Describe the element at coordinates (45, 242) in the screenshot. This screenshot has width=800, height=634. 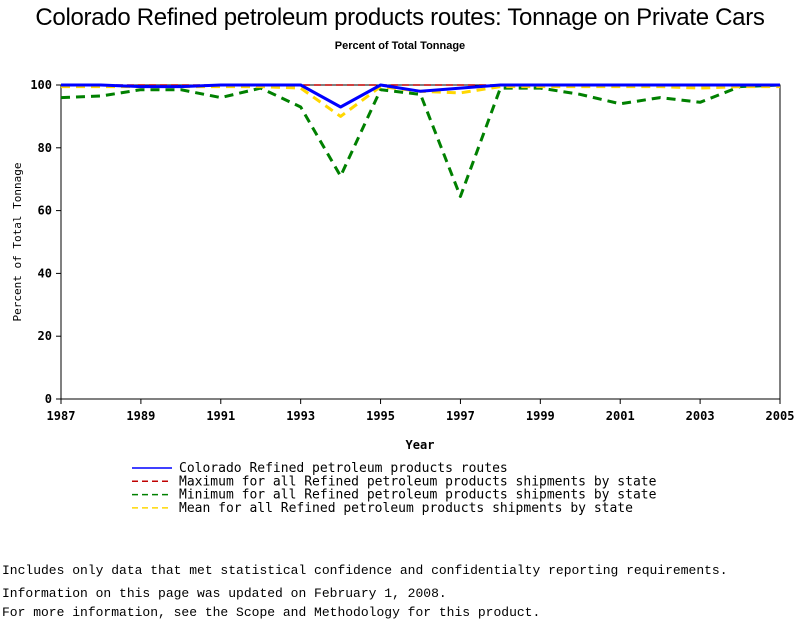
I see `y-axis-ticks: 0 20 40 60 80 100` at that location.